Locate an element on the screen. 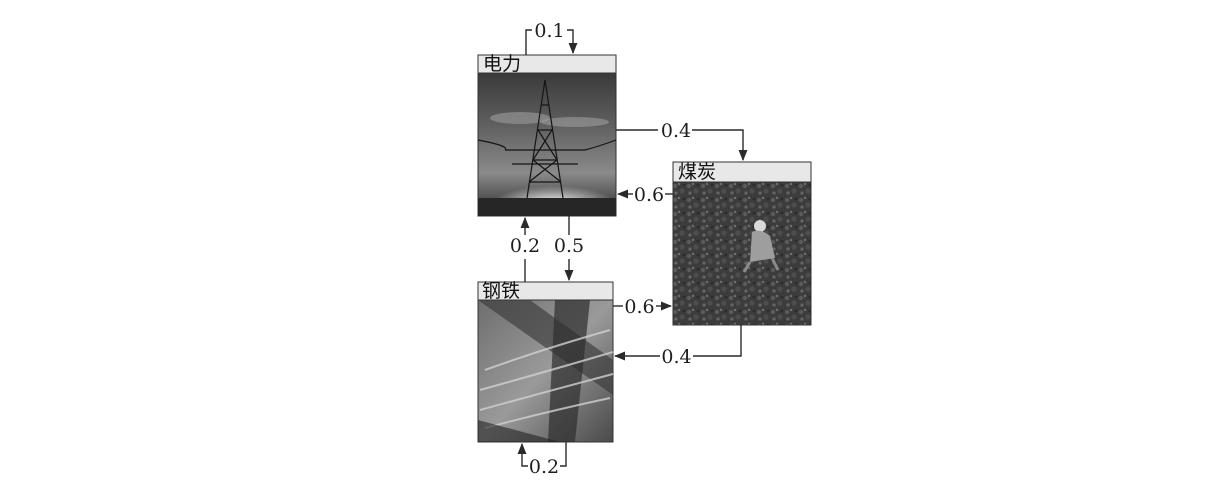 Image resolution: width=1232 pixels, height=494 pixels. node-steel: 钢铁 is located at coordinates (545, 361).